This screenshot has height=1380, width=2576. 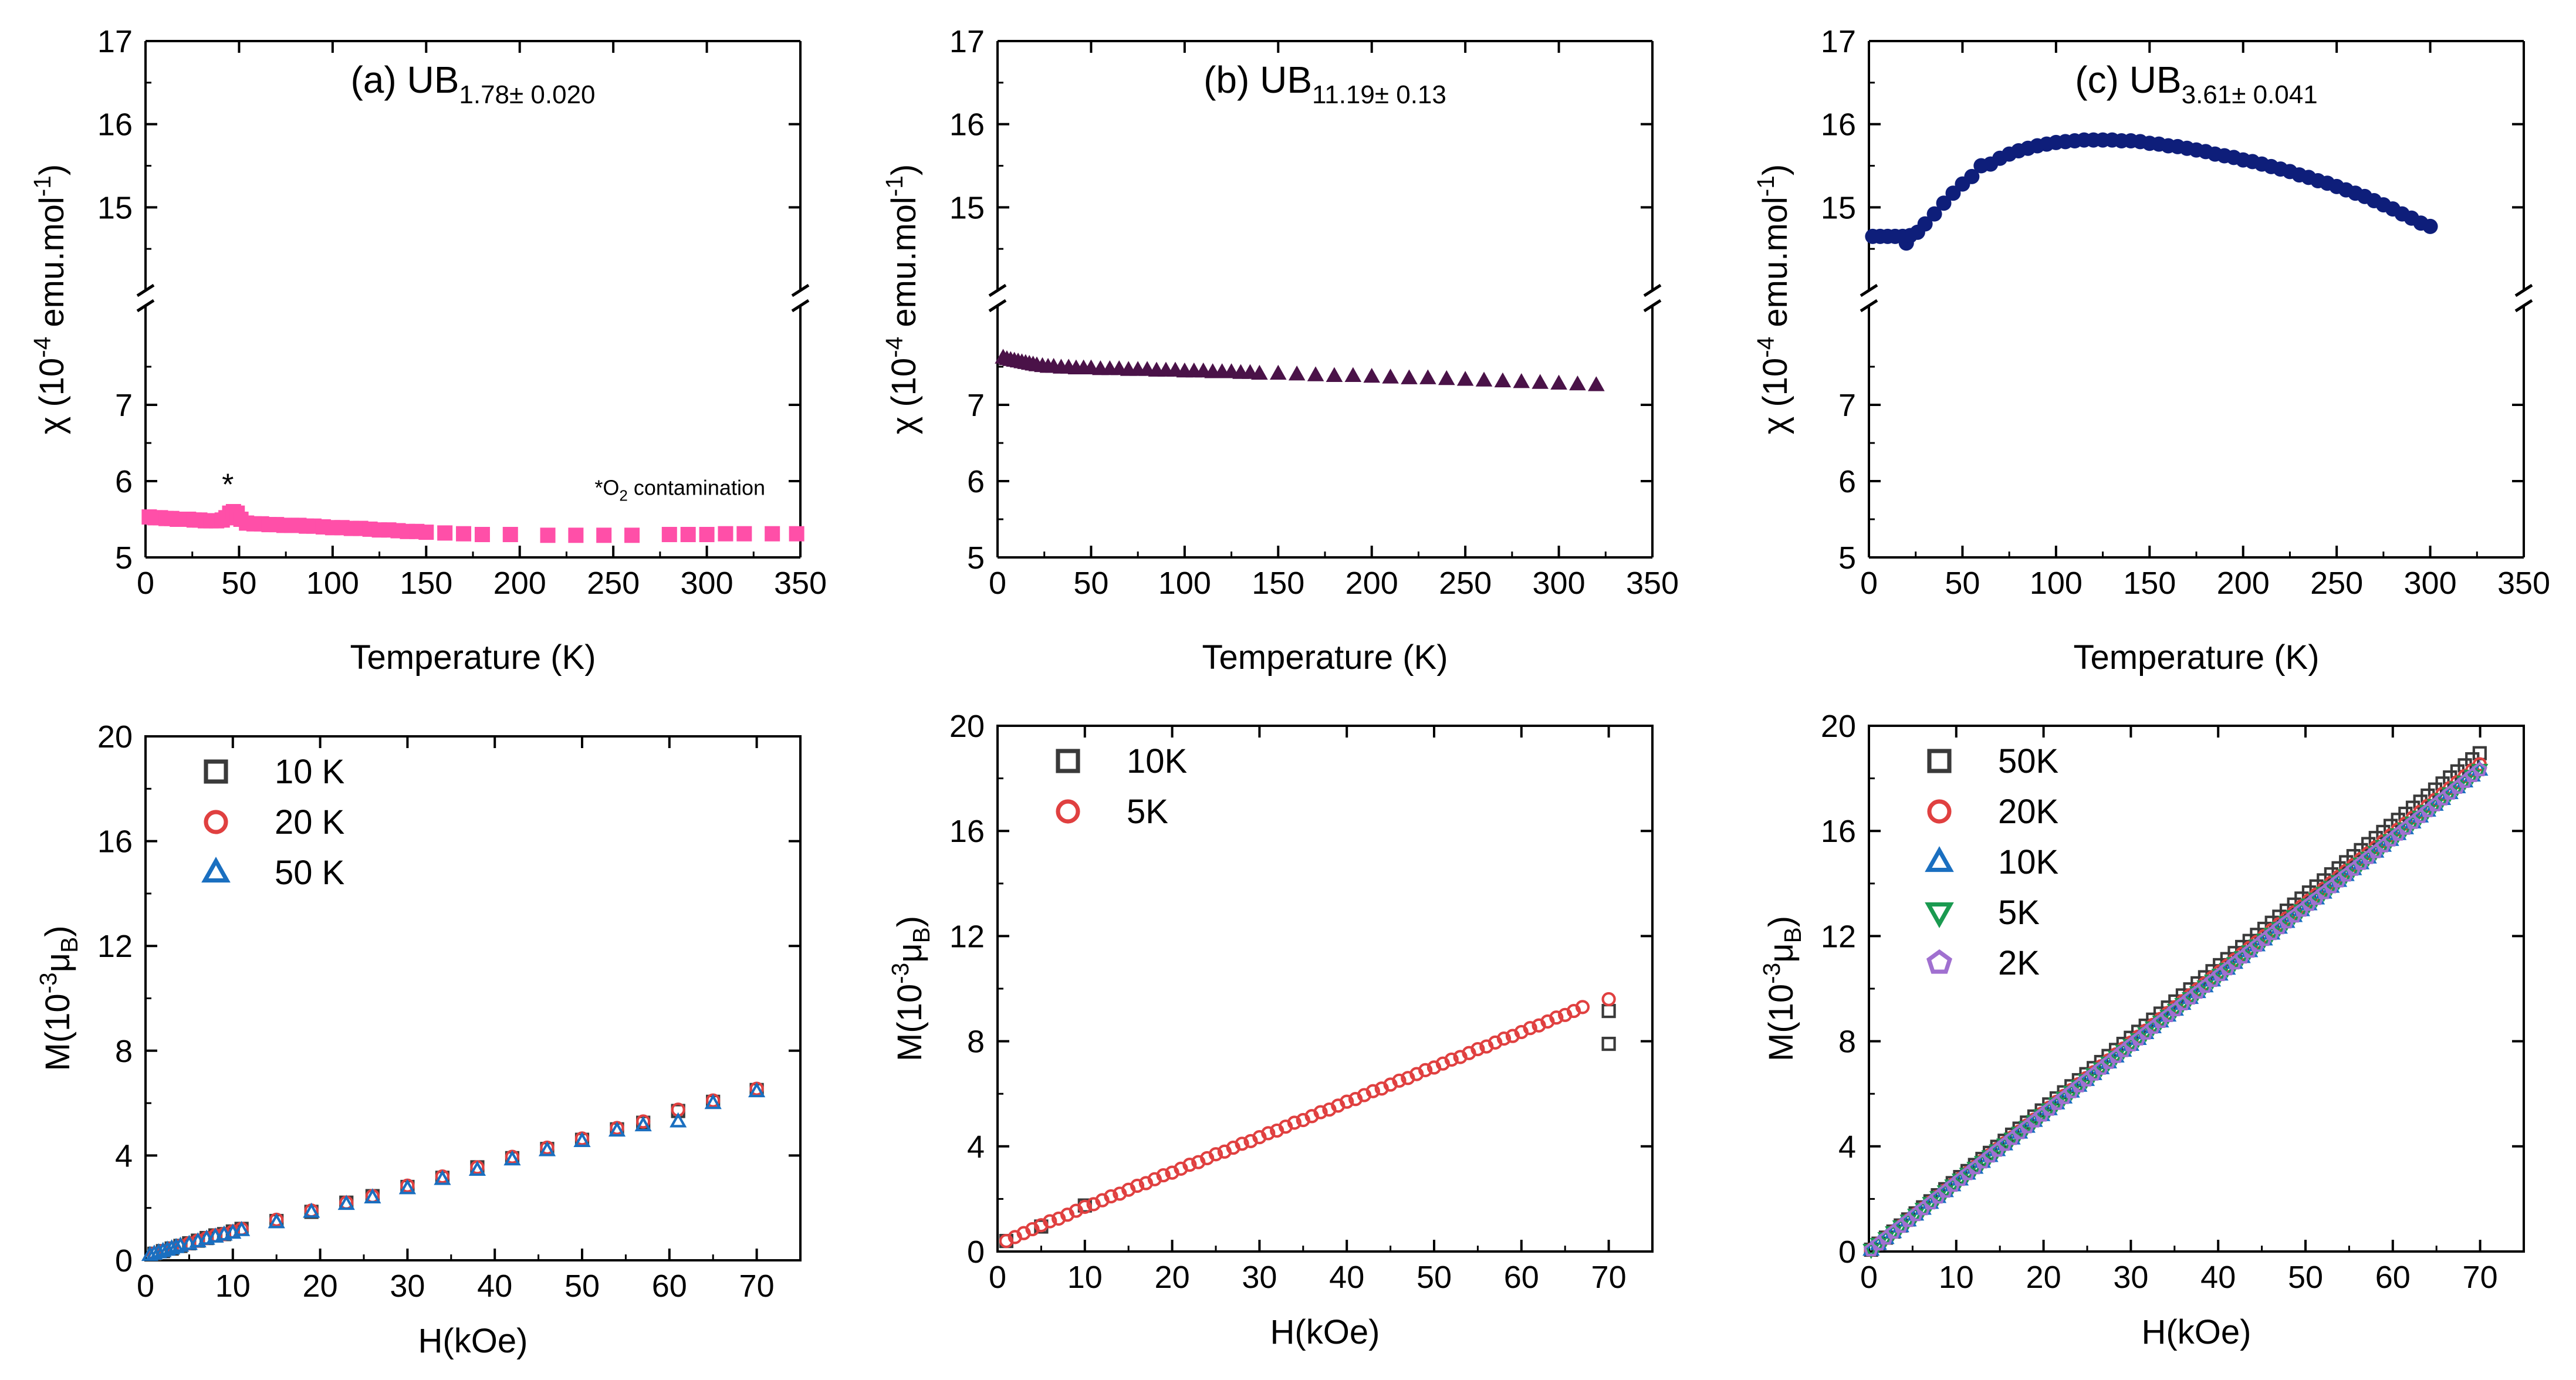 I want to click on x-tick-label: 0, so click(x=997, y=583).